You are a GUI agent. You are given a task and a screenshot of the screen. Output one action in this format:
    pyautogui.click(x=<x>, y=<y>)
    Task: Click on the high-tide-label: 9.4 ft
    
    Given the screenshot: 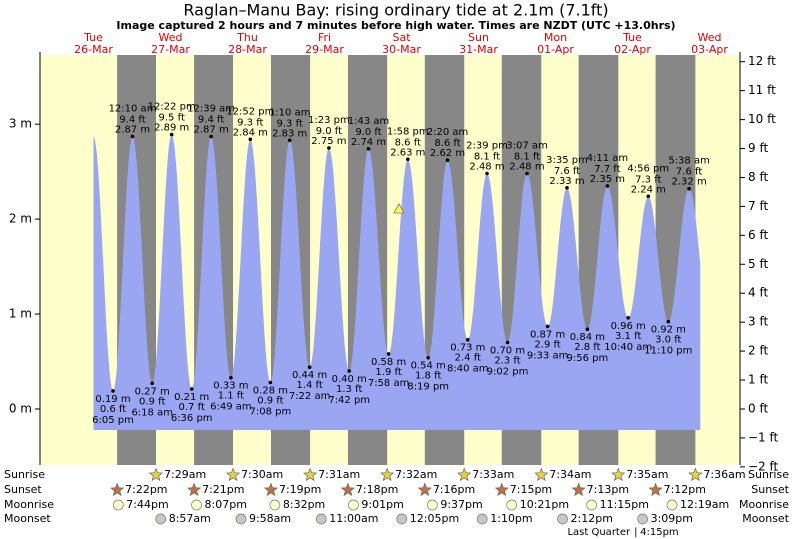 What is the action you would take?
    pyautogui.click(x=132, y=120)
    